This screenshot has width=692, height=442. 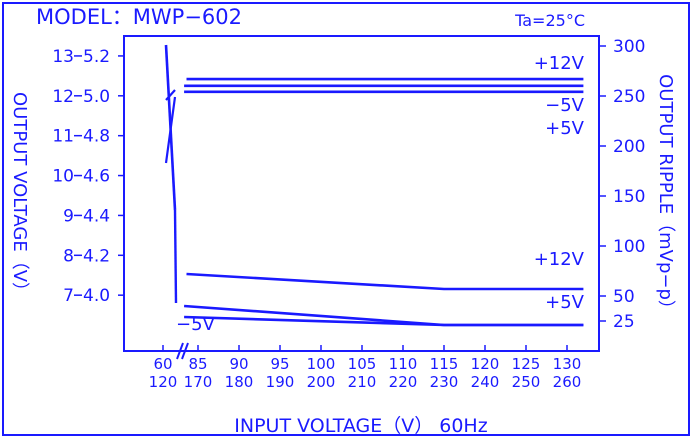 I want to click on startup-voltage-trace, so click(x=170, y=126).